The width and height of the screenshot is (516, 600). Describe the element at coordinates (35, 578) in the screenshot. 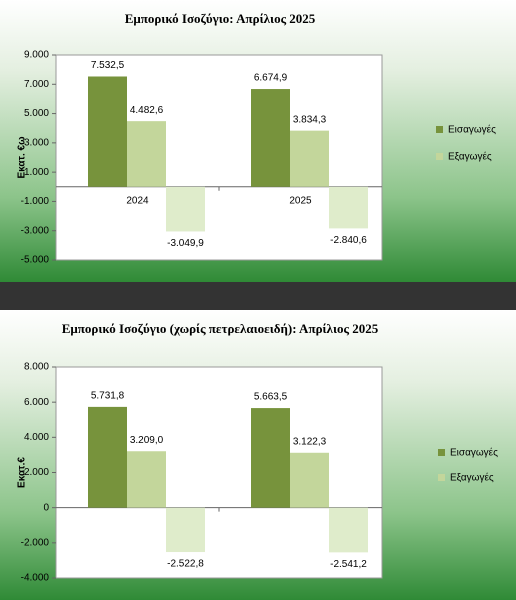

I see `y-tick-label: -4.000` at that location.